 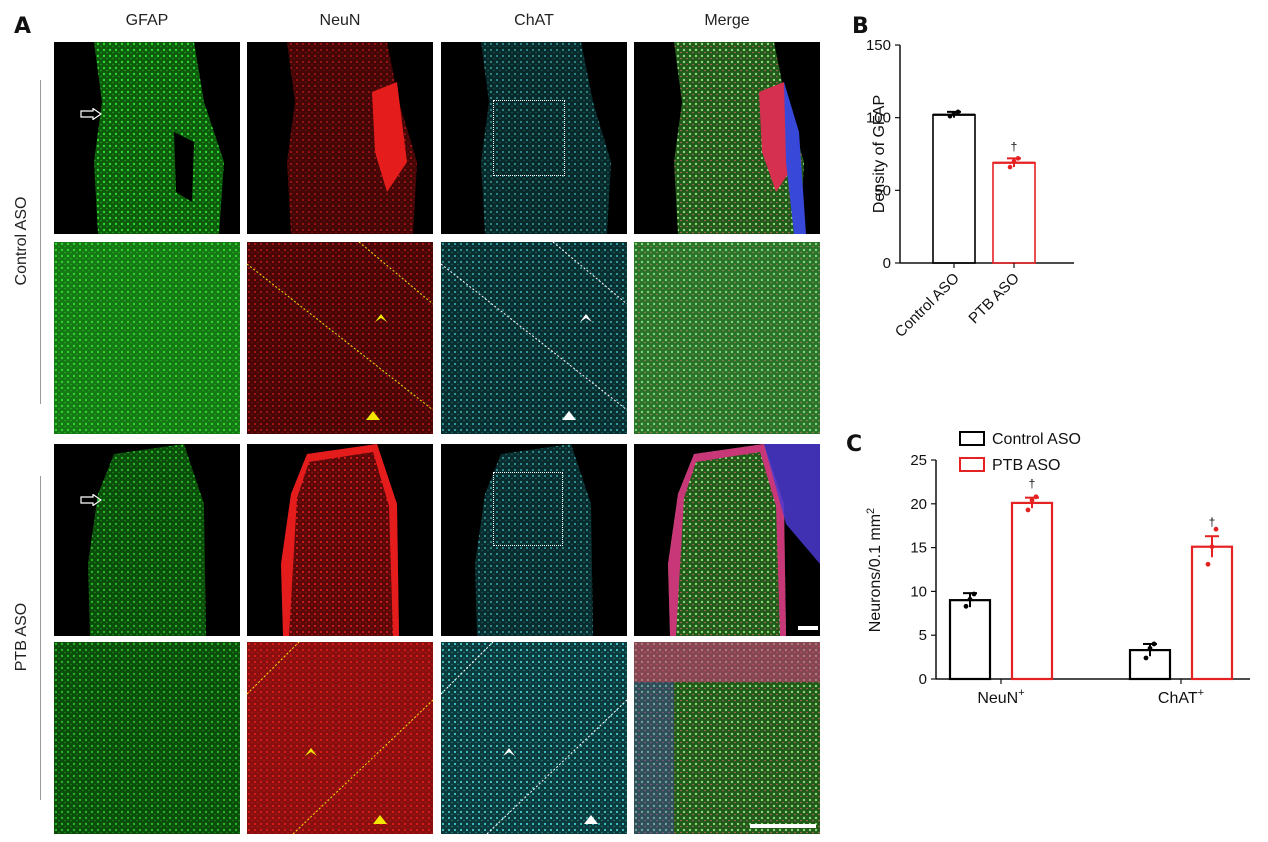 What do you see at coordinates (727, 738) in the screenshot?
I see `micrograph-ptb-merge-zoom` at bounding box center [727, 738].